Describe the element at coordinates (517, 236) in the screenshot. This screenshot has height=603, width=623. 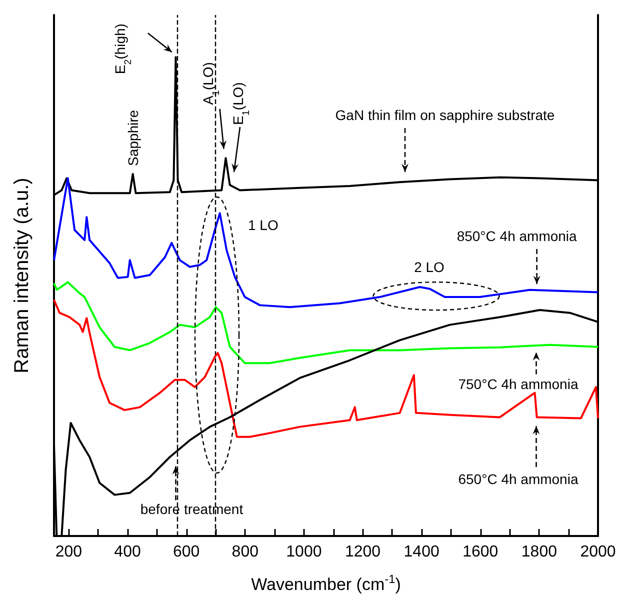
I see `annotation: 850°C 4h ammonia` at that location.